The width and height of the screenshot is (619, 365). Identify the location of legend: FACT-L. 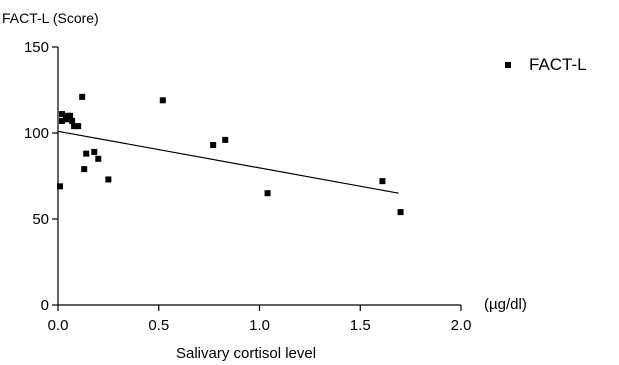
(546, 65).